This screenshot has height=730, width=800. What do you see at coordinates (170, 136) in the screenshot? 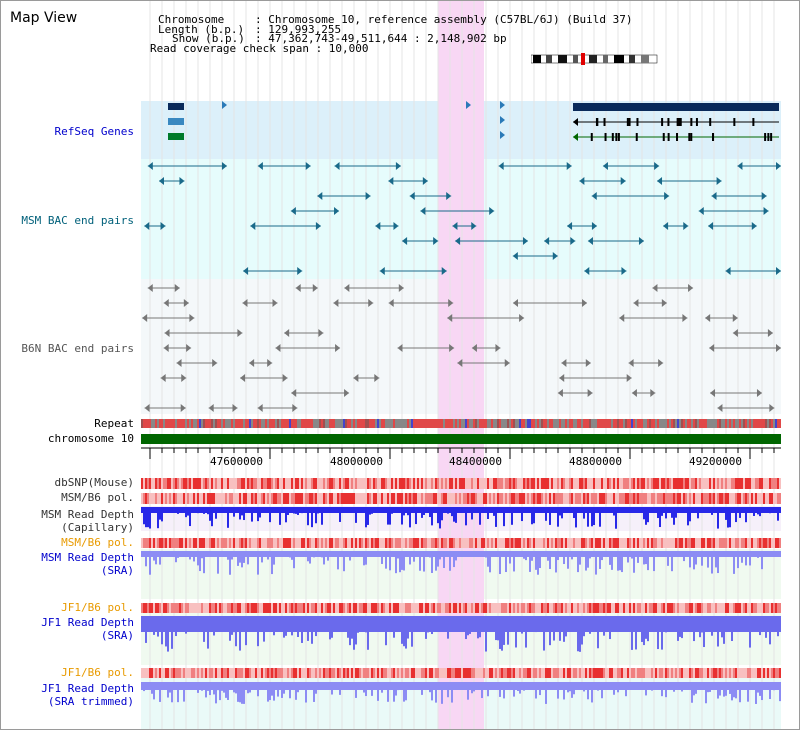
I see `gene-arrow` at bounding box center [170, 136].